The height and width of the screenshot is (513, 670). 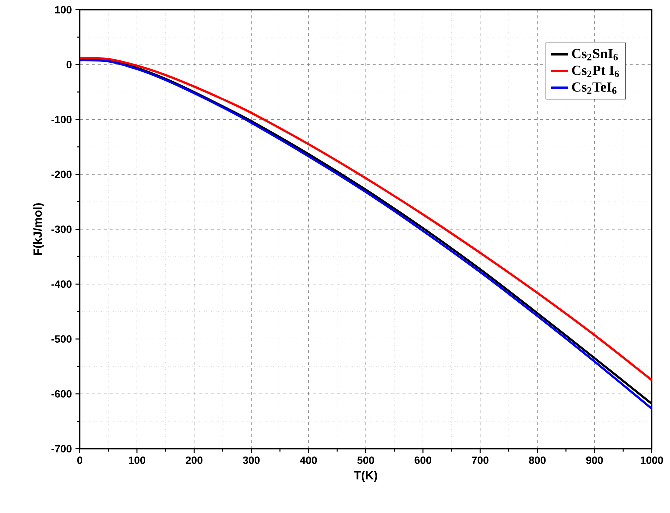 What do you see at coordinates (62, 230) in the screenshot?
I see `y-tick-label: -300` at bounding box center [62, 230].